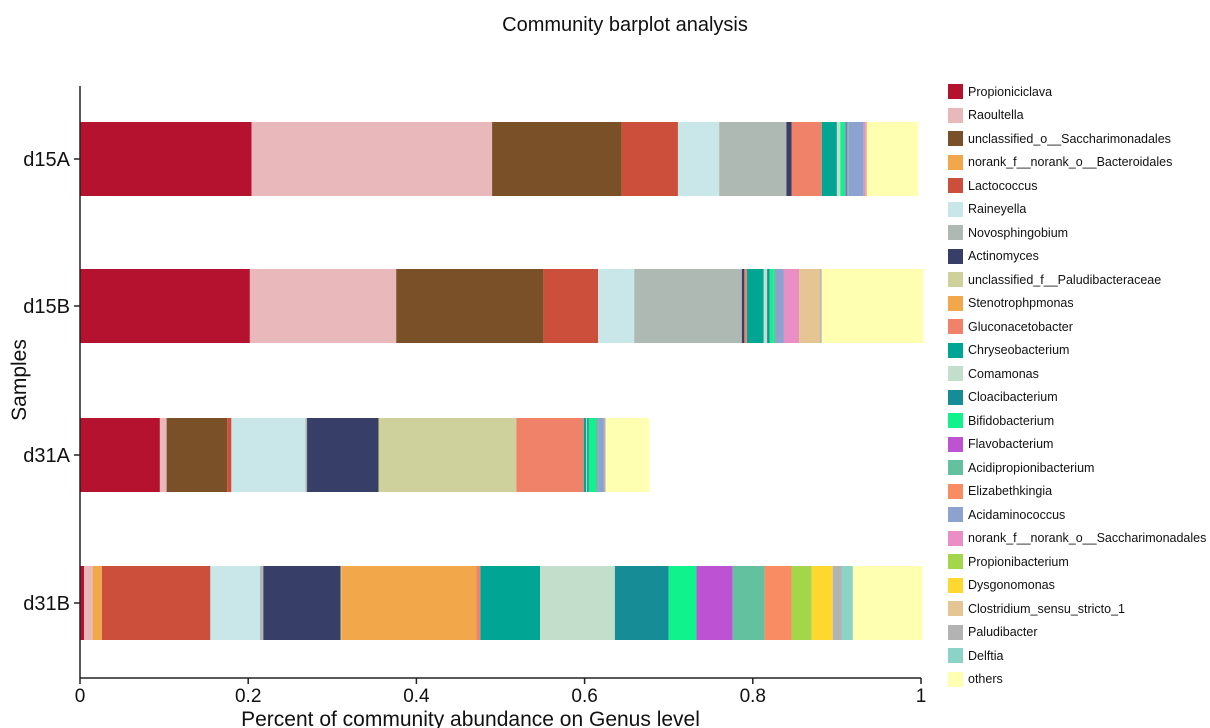 The width and height of the screenshot is (1210, 728). What do you see at coordinates (584, 696) in the screenshot?
I see `x-tick-label: 0.6` at bounding box center [584, 696].